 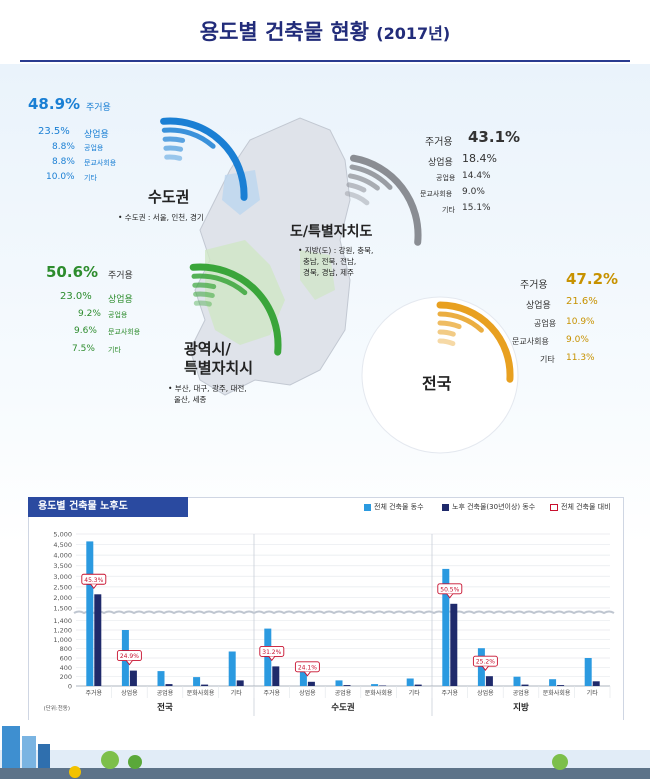 I want to click on province-label-other: 기타, so click(x=448, y=210).